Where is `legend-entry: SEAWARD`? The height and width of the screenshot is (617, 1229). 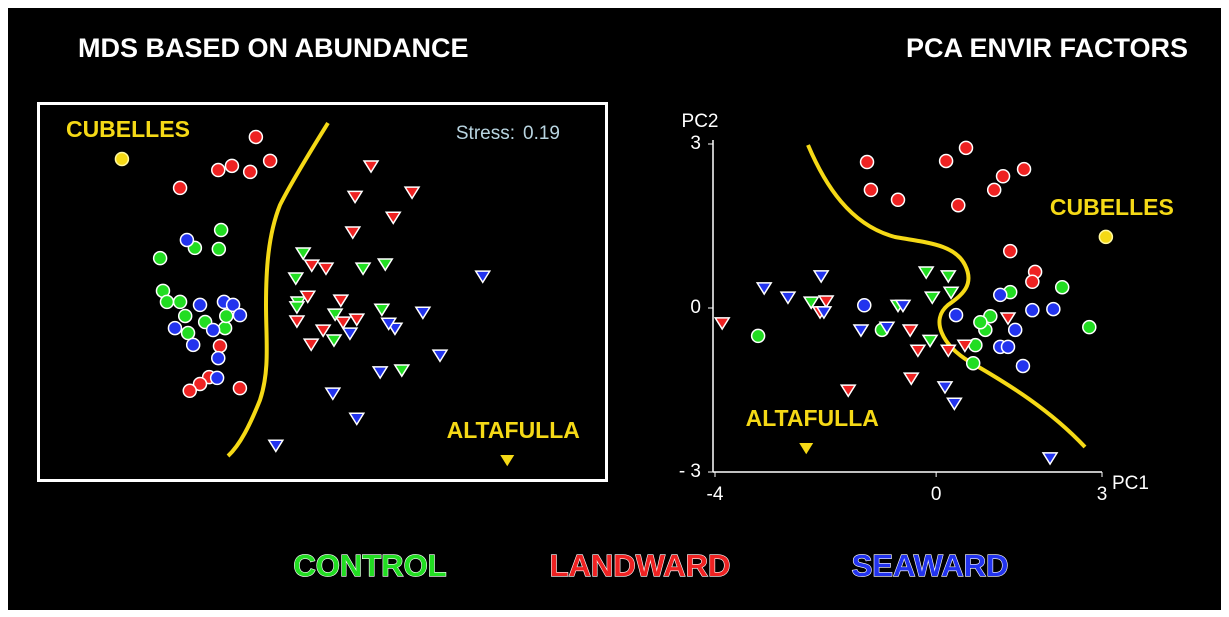 legend-entry: SEAWARD is located at coordinates (930, 565).